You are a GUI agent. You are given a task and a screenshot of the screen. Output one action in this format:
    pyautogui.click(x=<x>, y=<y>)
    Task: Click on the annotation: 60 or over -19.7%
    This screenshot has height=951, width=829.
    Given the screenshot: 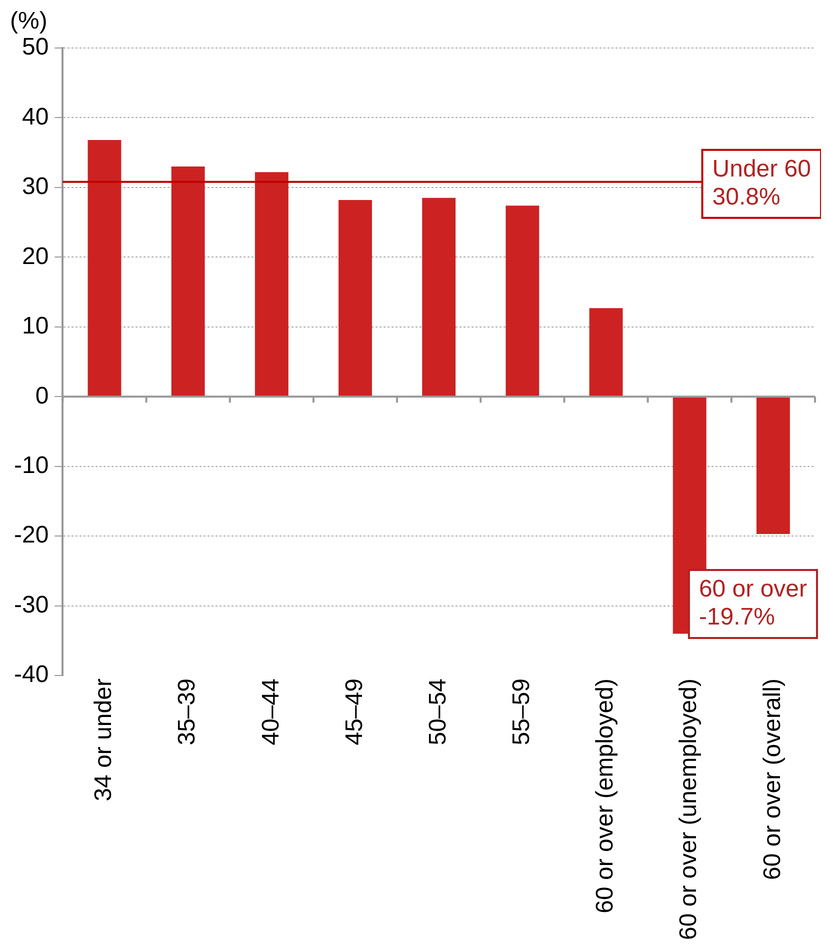 What is the action you would take?
    pyautogui.click(x=753, y=603)
    